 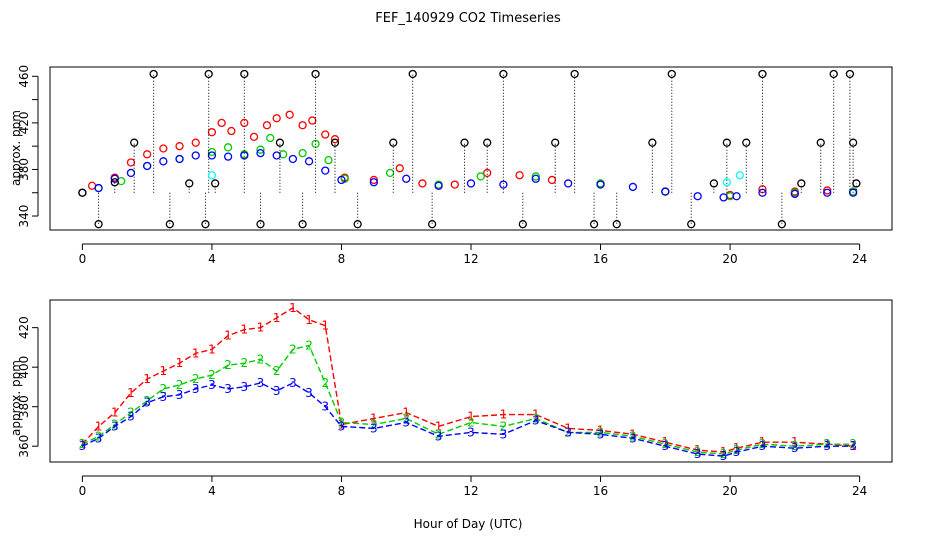 I want to click on bottom-y-tick-label: 420, so click(x=24, y=327).